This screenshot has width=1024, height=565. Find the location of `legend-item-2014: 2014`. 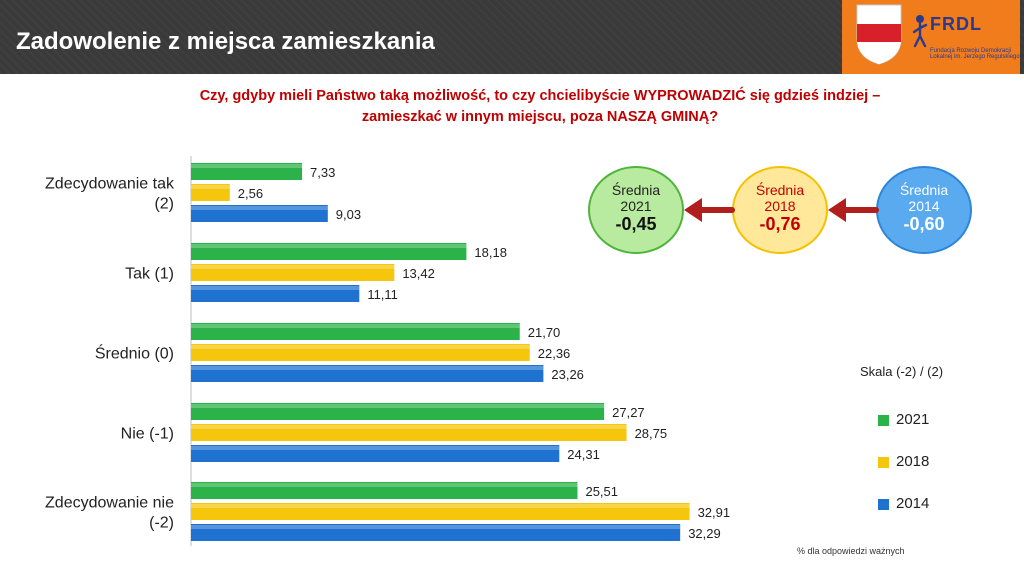

legend-item-2014: 2014 is located at coordinates (904, 503).